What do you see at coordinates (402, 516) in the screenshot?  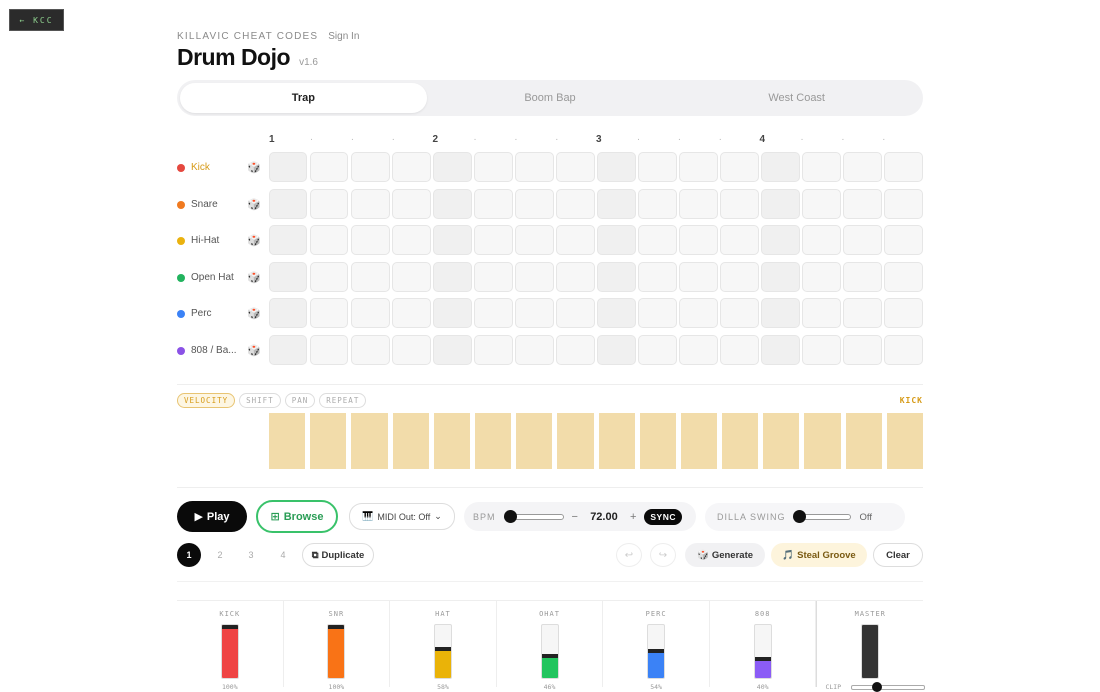 I see `midi-out-select: 🎹 MIDI Out: Off ⌄` at bounding box center [402, 516].